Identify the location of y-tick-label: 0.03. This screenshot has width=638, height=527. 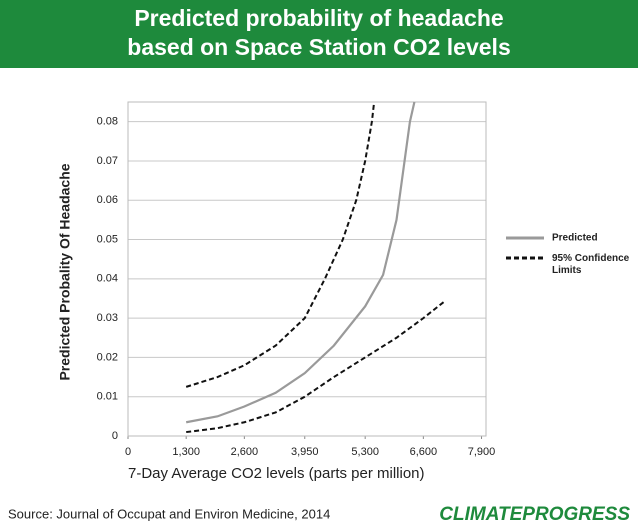
(107, 318).